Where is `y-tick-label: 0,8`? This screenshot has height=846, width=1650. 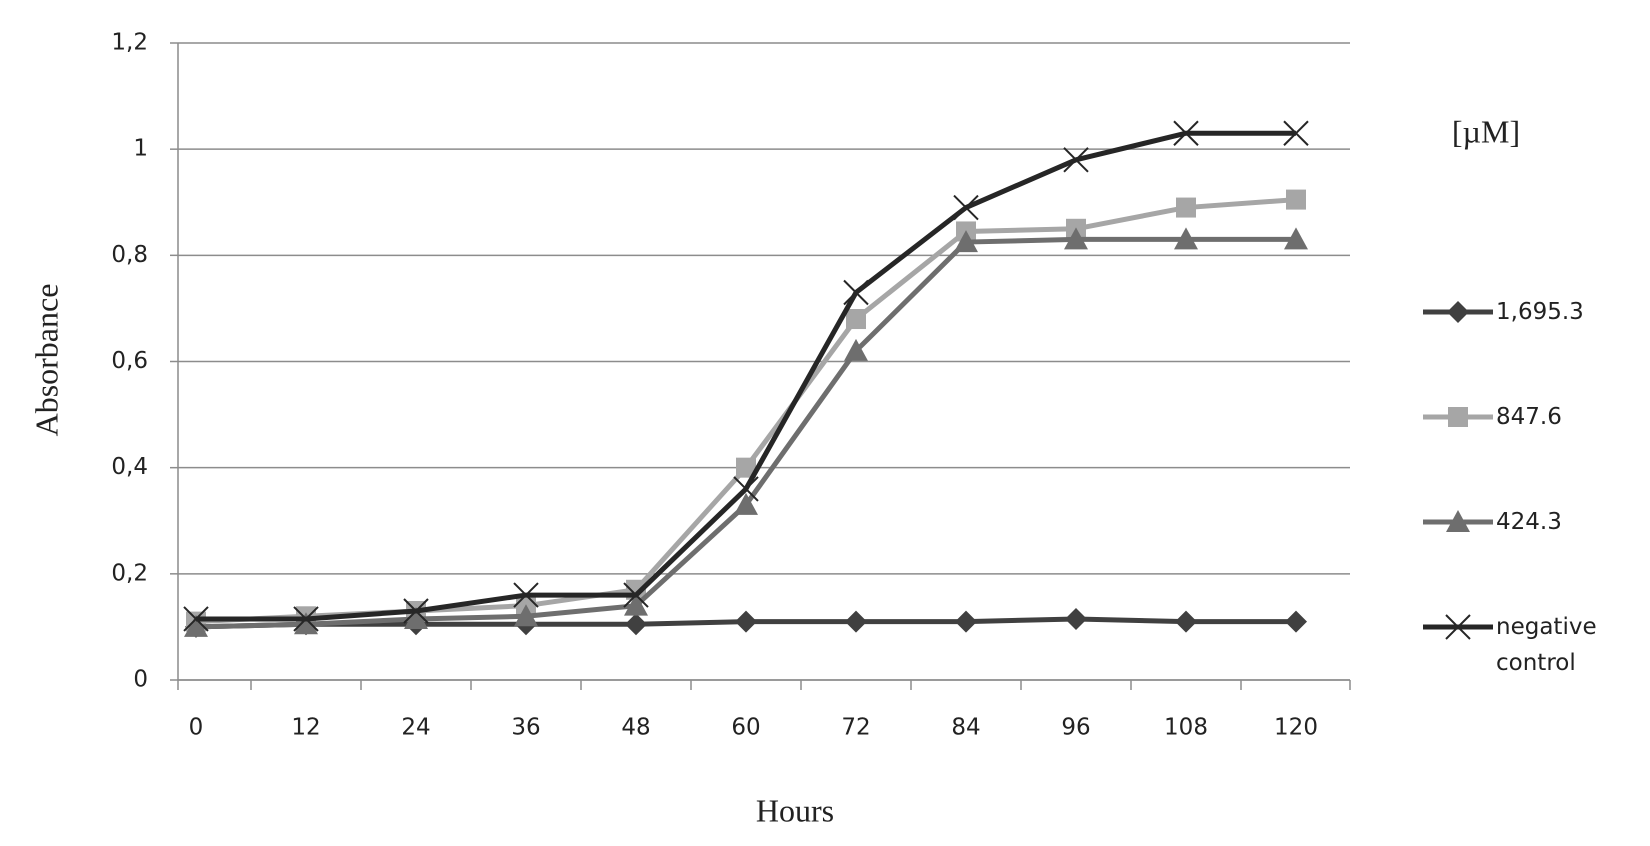
y-tick-label: 0,8 is located at coordinates (129, 255).